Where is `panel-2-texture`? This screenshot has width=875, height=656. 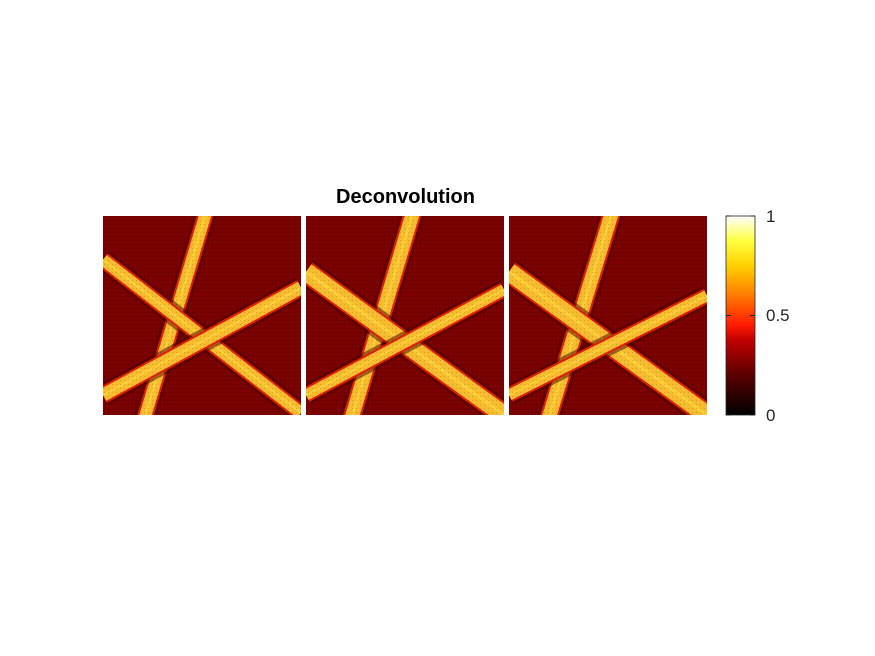
panel-2-texture is located at coordinates (405, 315).